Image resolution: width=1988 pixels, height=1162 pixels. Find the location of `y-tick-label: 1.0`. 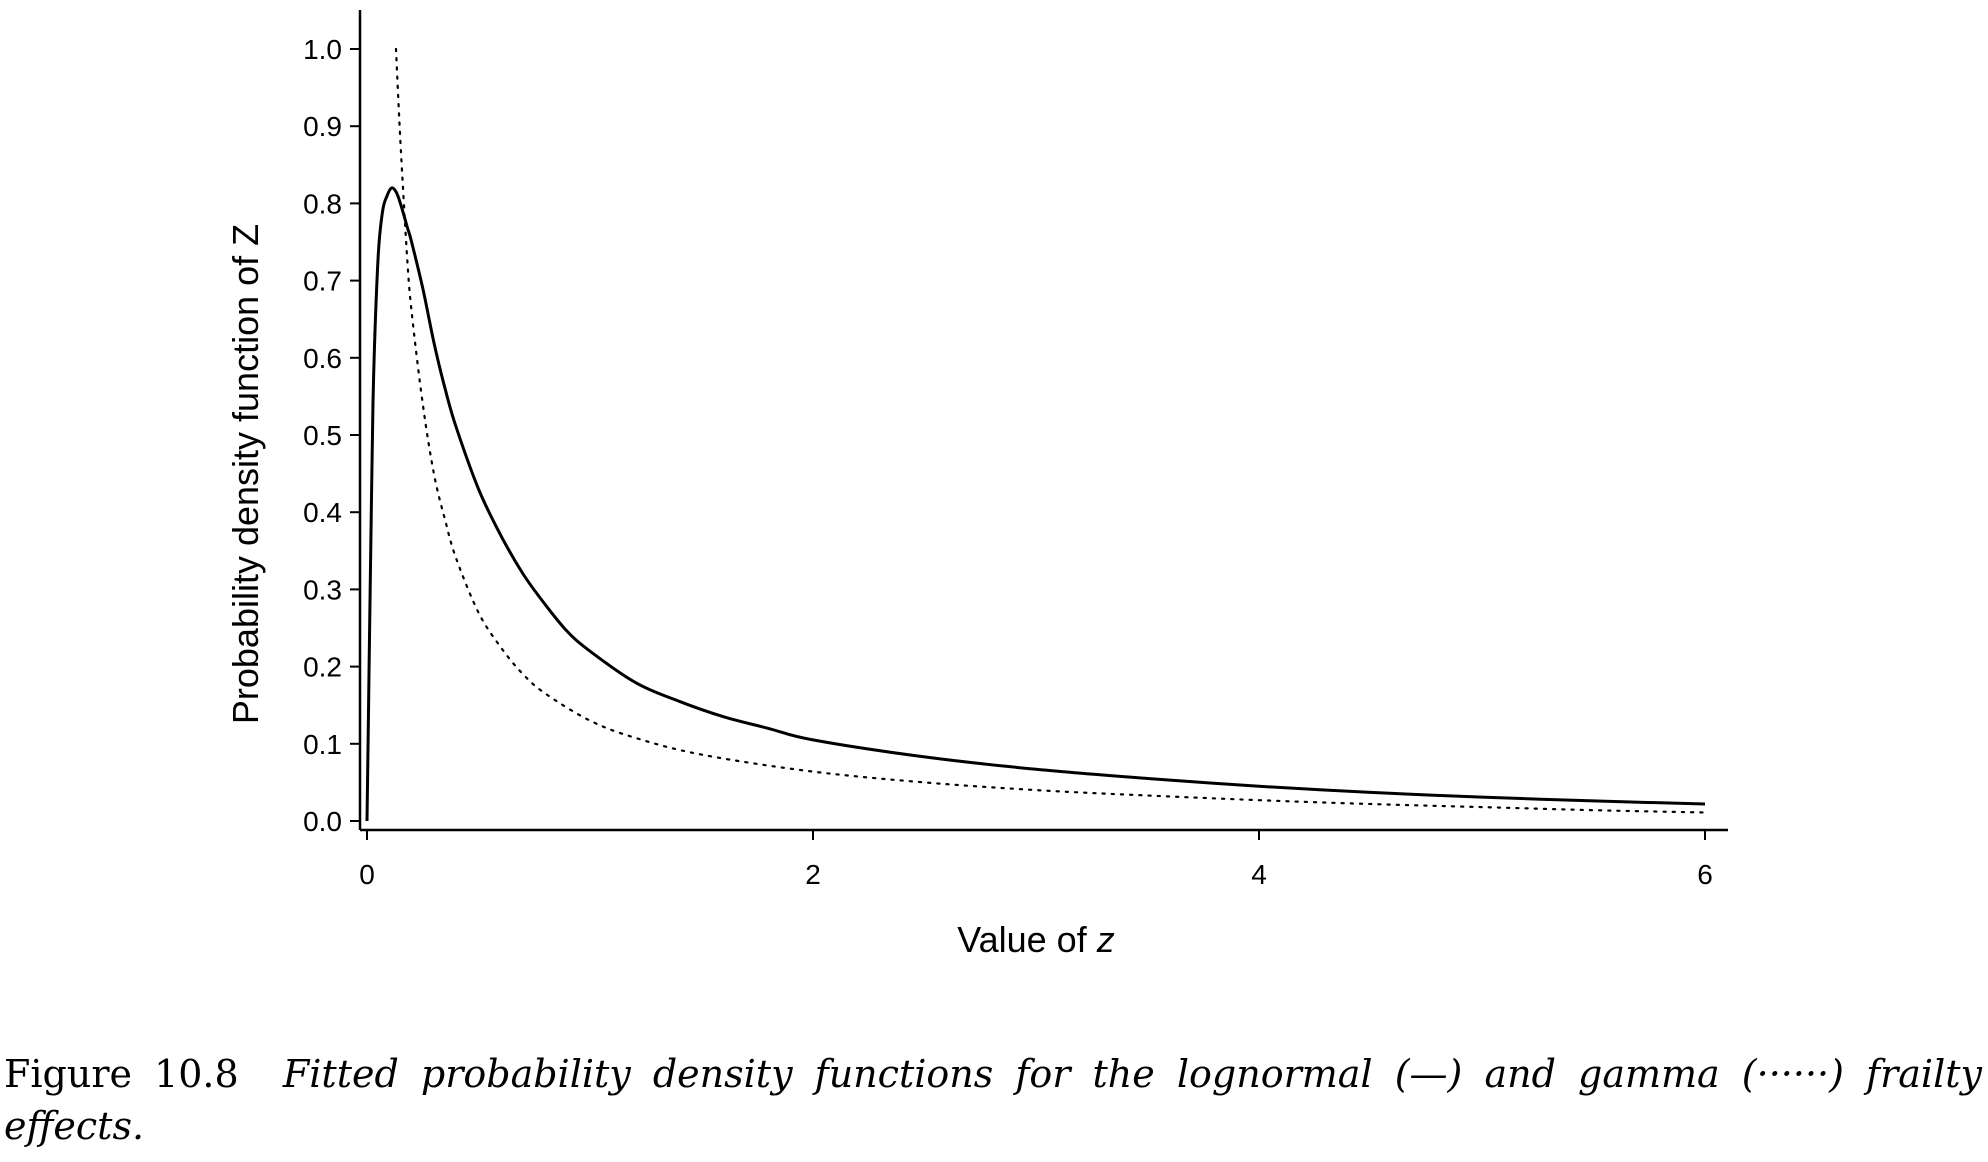

y-tick-label: 1.0 is located at coordinates (322, 49).